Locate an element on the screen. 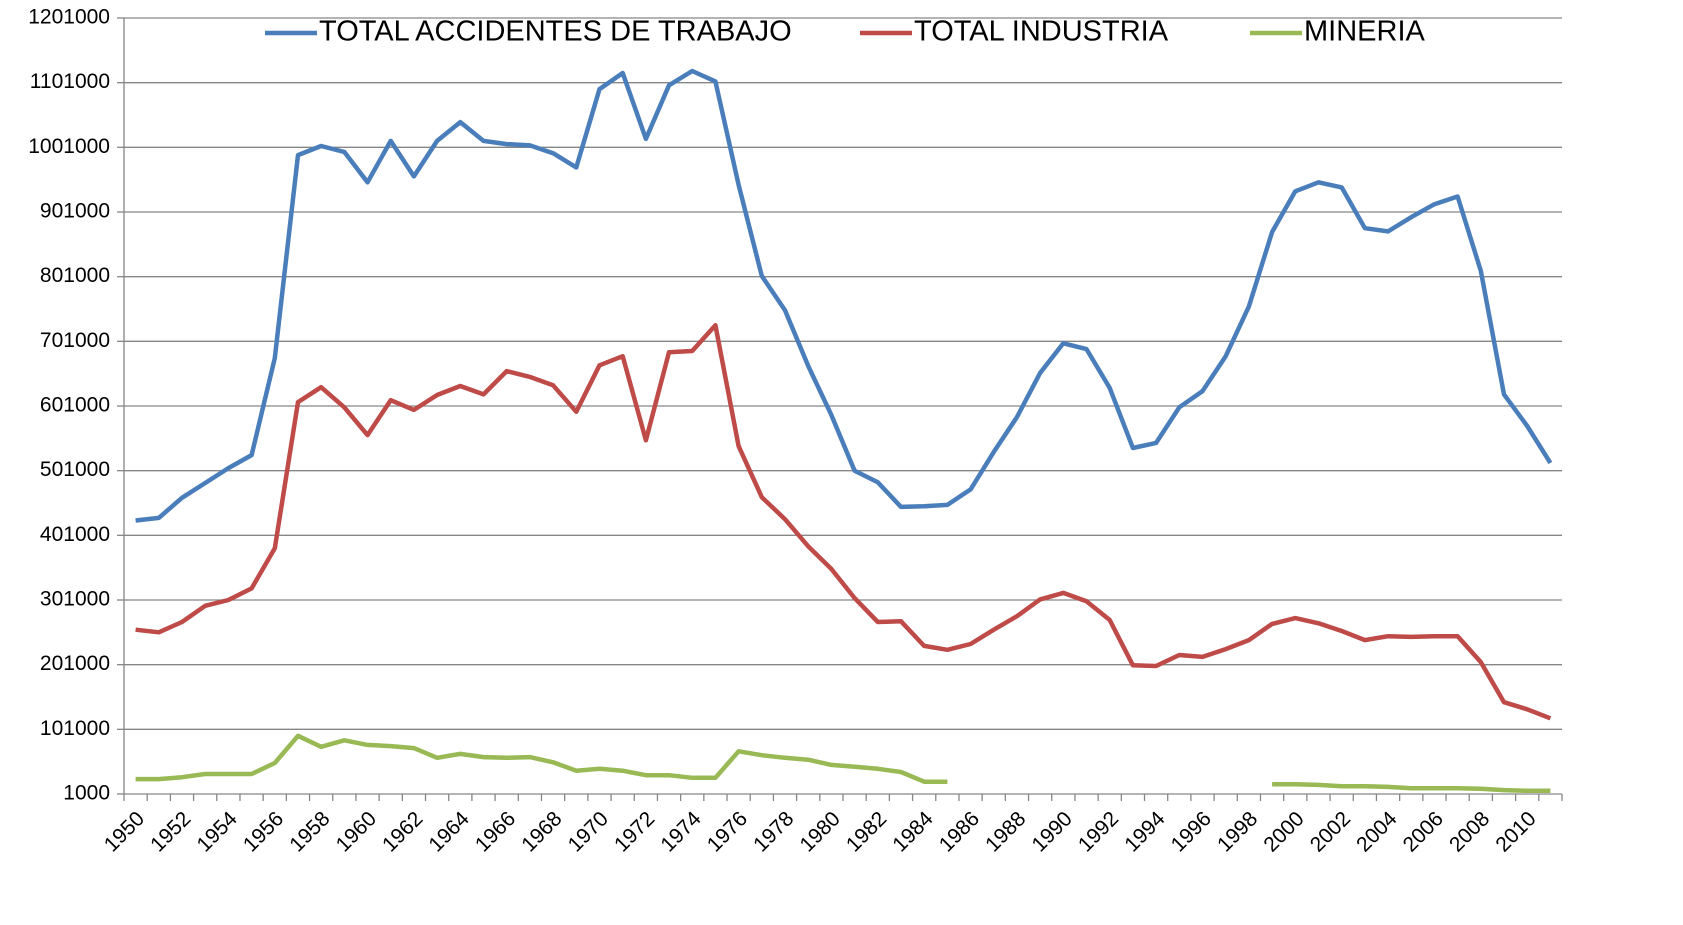 The width and height of the screenshot is (1683, 925). x-tick-label: 2008 is located at coordinates (1469, 831).